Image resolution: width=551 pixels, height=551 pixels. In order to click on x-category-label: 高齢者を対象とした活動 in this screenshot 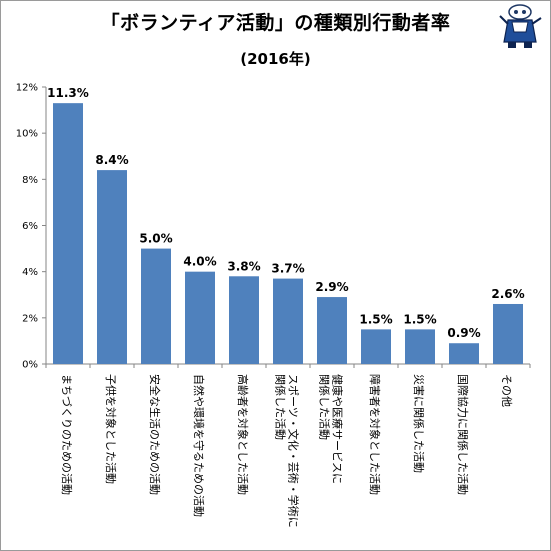, I will do `click(243, 434)`.